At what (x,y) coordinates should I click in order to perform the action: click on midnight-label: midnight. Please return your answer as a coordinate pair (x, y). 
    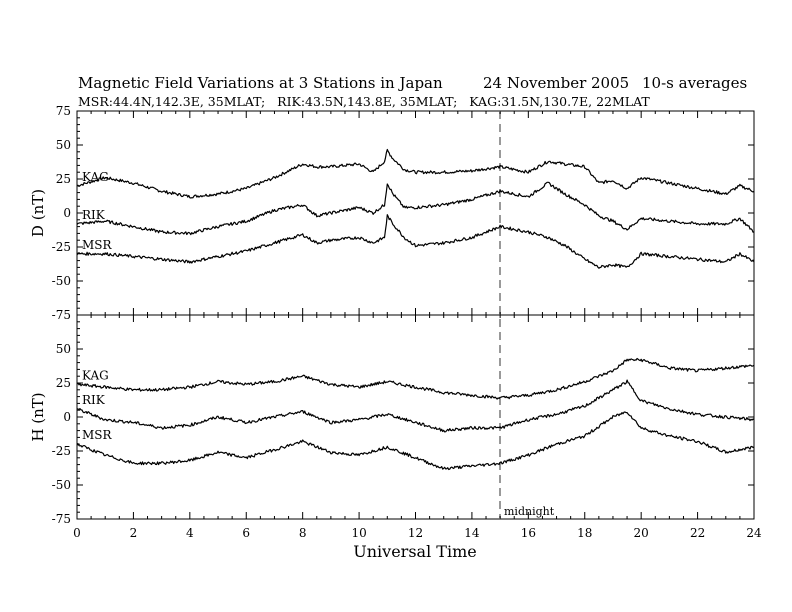
    Looking at the image, I should click on (529, 511).